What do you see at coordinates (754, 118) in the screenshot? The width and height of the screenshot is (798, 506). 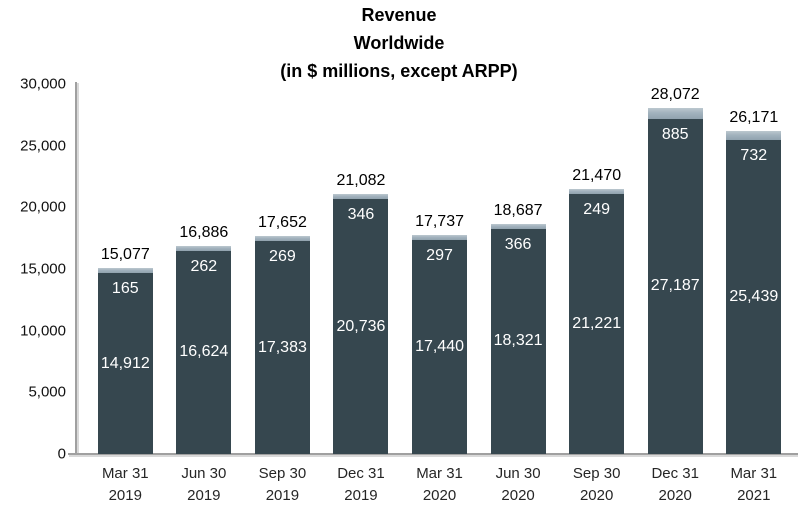 I see `bar-total-label: 26,171` at bounding box center [754, 118].